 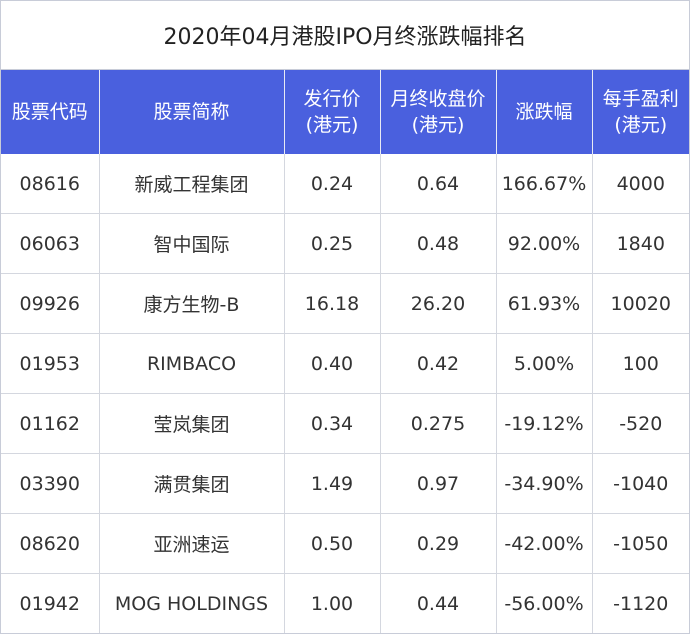 I want to click on table-row: 06063 智中国际 0.25 0.48 92.00% 1840, so click(x=345, y=243).